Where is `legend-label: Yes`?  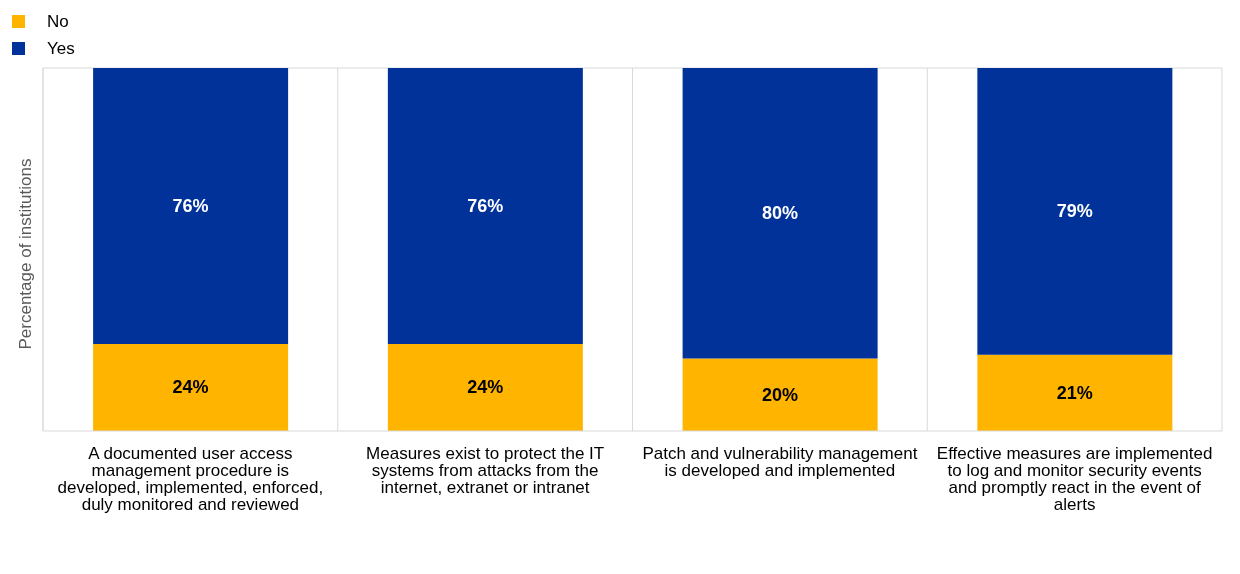
legend-label: Yes is located at coordinates (61, 48).